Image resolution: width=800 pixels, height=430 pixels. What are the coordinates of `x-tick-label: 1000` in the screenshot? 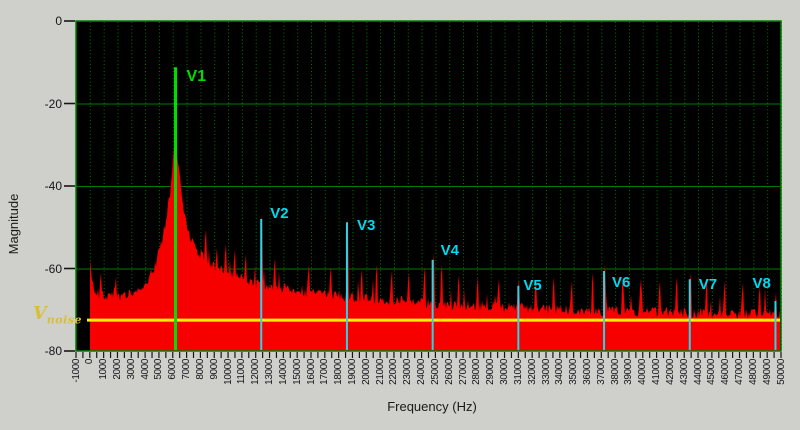 It's located at (104, 369).